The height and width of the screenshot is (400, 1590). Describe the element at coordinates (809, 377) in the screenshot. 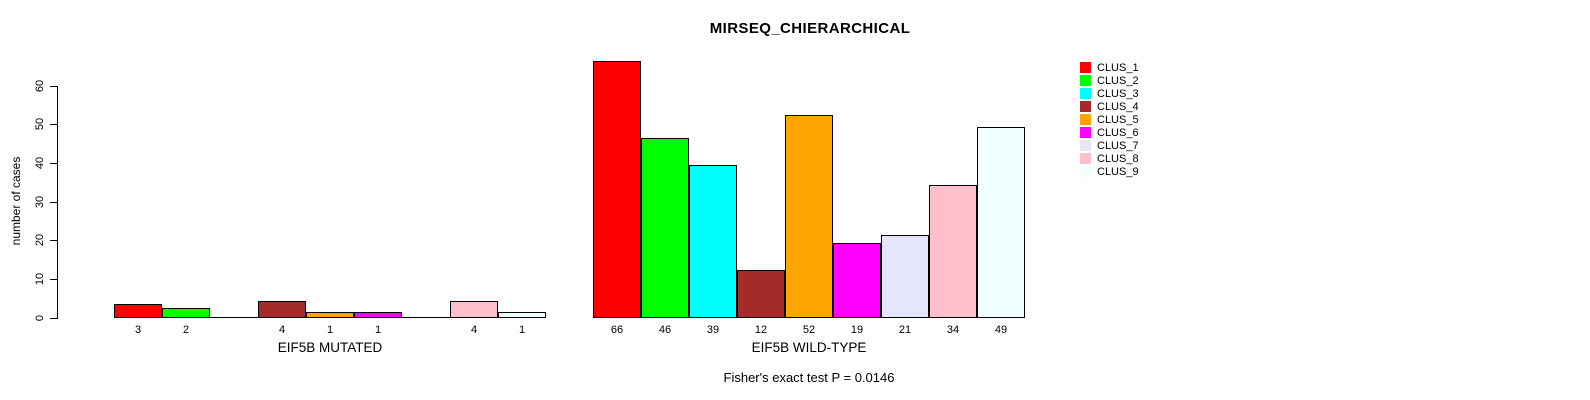

I see `fisher-test-annotation: Fisher's exact test P = 0.0146` at that location.